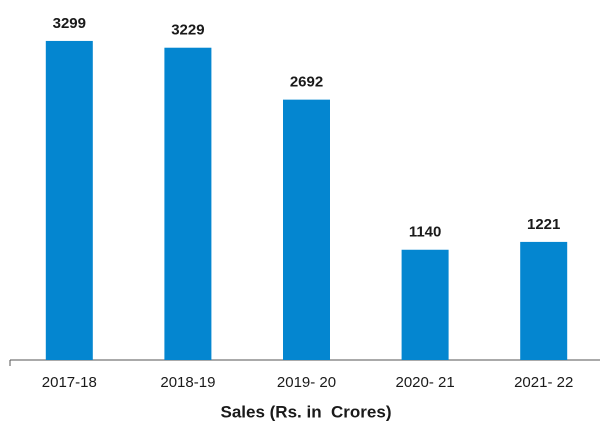 Image resolution: width=600 pixels, height=428 pixels. What do you see at coordinates (305, 411) in the screenshot?
I see `x-axis-label: Sales (Rs. in Crores)` at bounding box center [305, 411].